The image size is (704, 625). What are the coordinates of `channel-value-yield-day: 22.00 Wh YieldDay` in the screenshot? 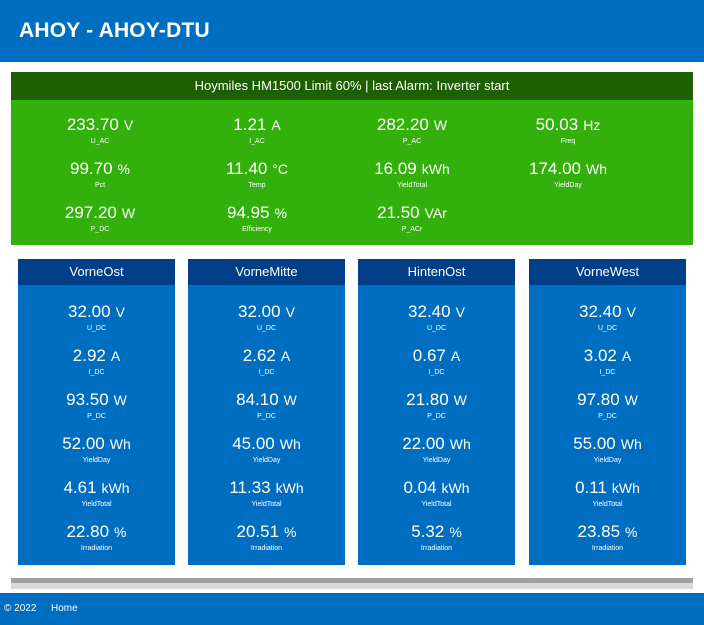 It's located at (436, 449).